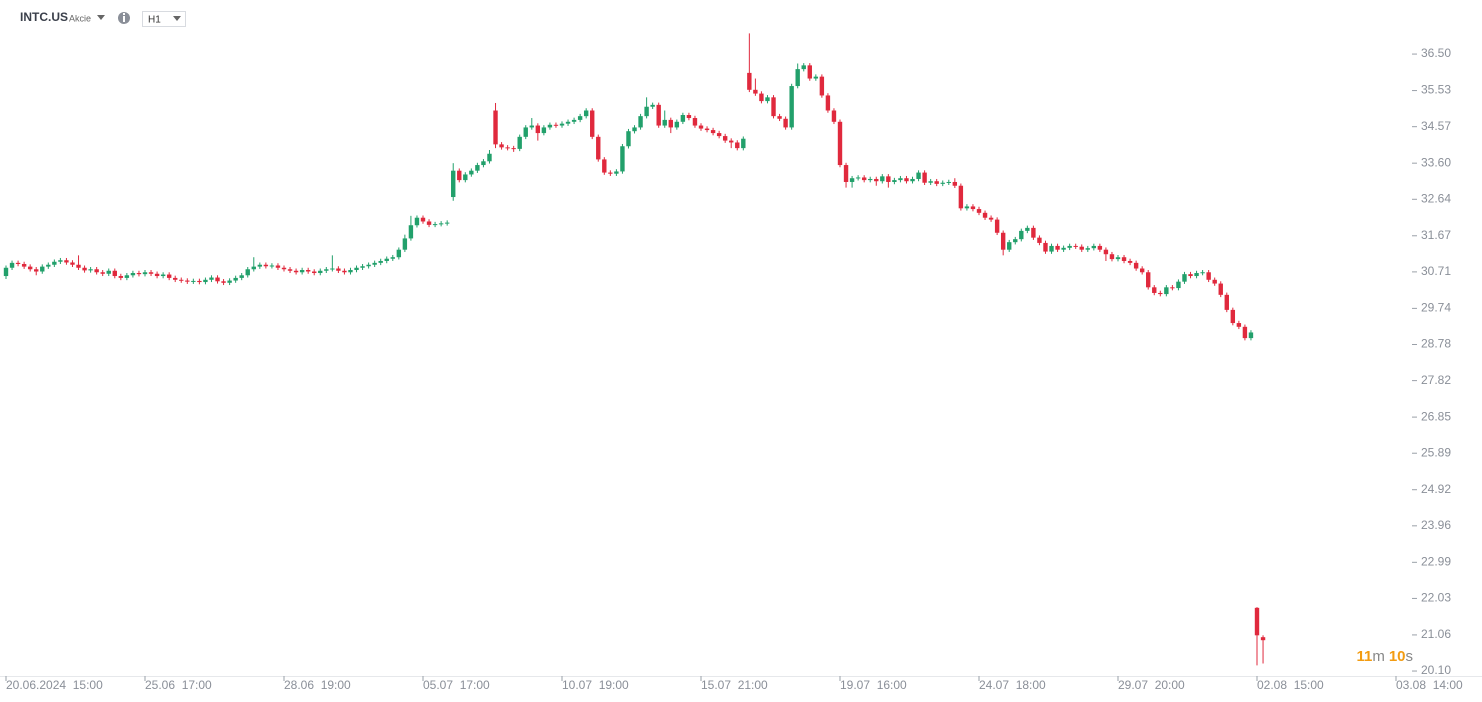  What do you see at coordinates (1436, 489) in the screenshot?
I see `y-tick-label: 24.92` at bounding box center [1436, 489].